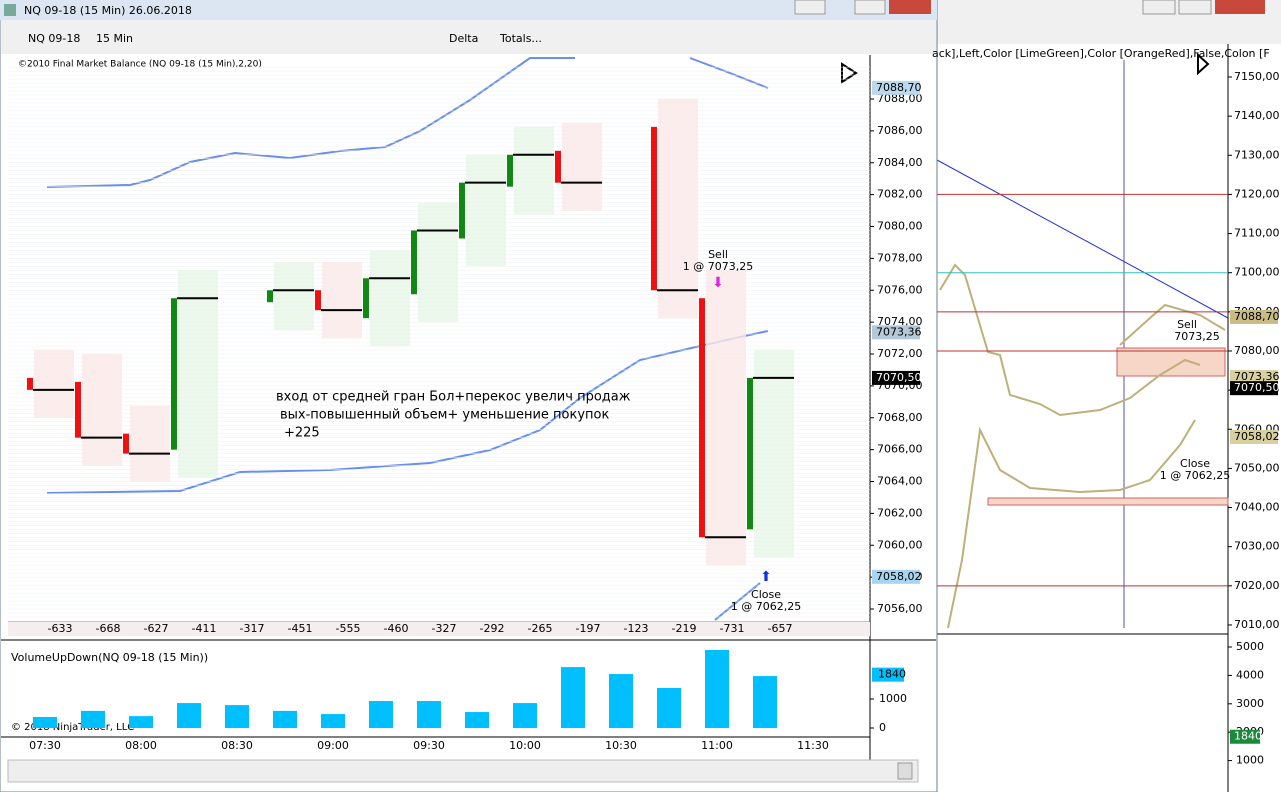 The image size is (1281, 792). Describe the element at coordinates (108, 10) in the screenshot. I see `window-title: NQ 09-18 (15 Min) 26.06.2018` at that location.